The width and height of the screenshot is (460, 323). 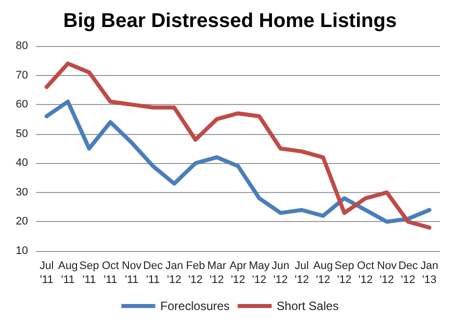 I want to click on x-tick-label: Apr '12, so click(x=238, y=273).